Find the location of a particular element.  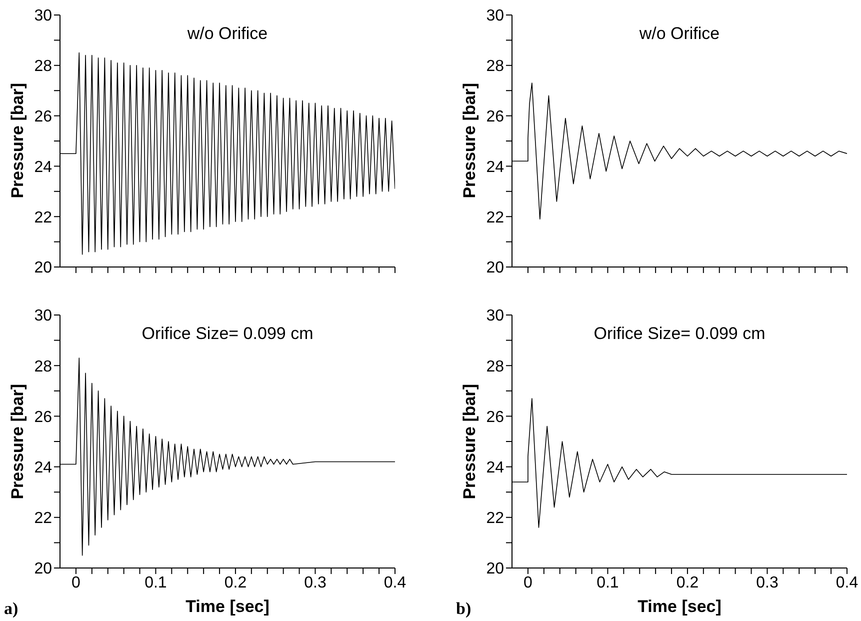

text: b) is located at coordinates (464, 609).